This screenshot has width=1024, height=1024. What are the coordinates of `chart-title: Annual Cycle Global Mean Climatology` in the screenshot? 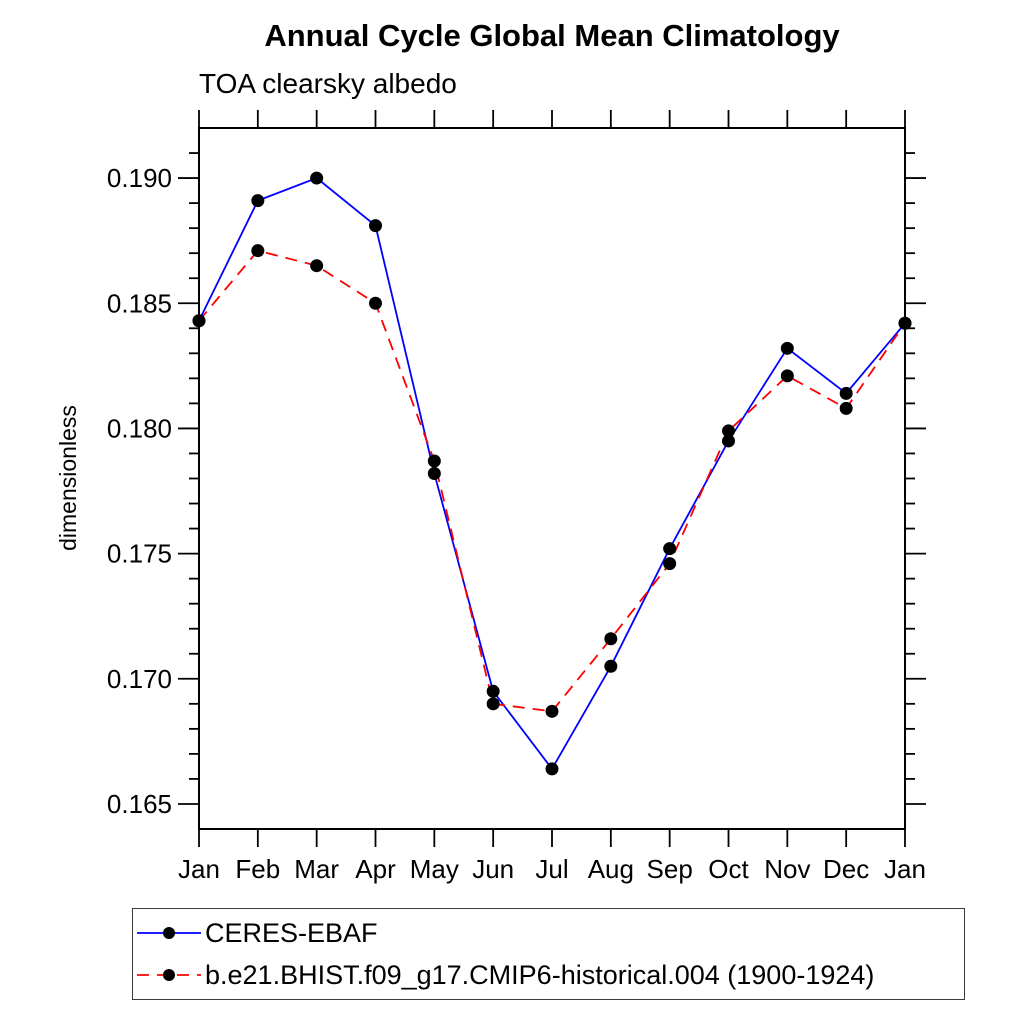 It's located at (552, 35).